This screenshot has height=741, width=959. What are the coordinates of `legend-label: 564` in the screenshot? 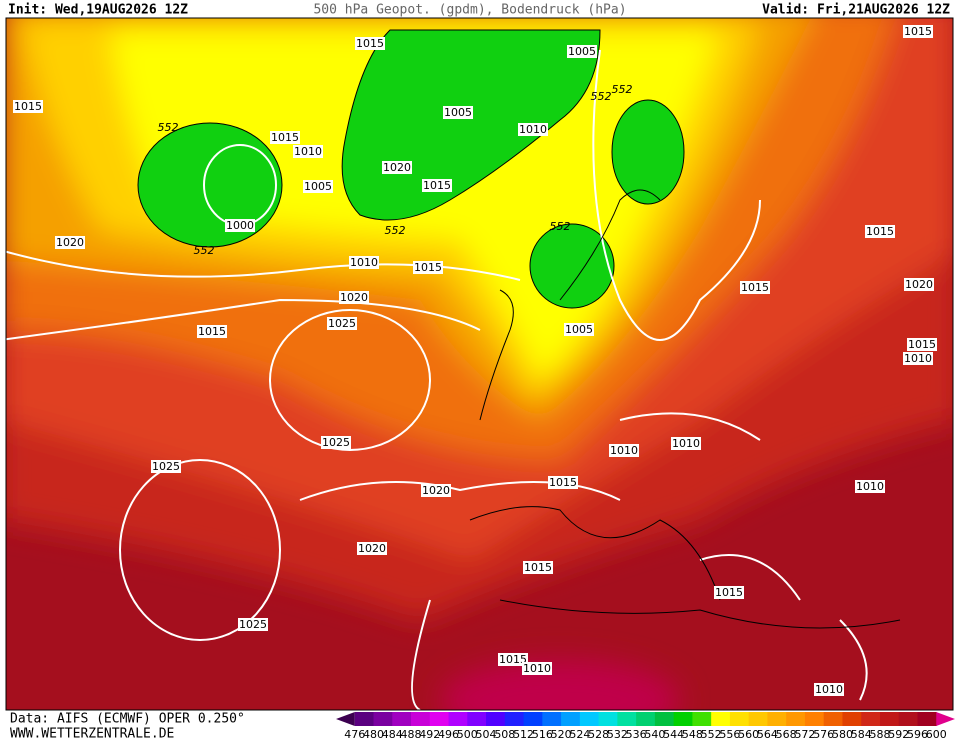 It's located at (767, 734).